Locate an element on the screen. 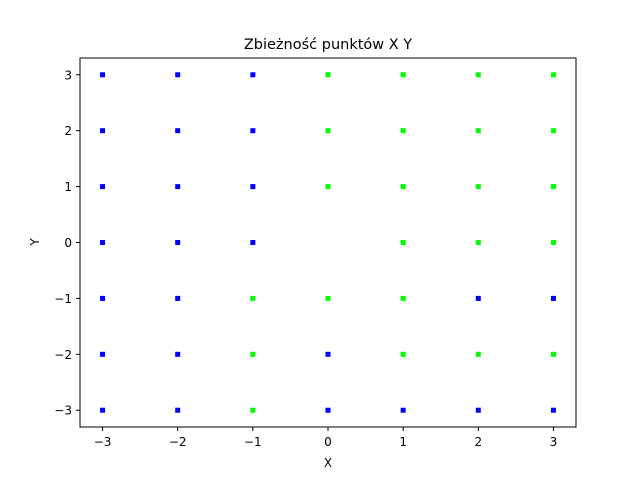  y-tick-label: −2 is located at coordinates (63, 355).